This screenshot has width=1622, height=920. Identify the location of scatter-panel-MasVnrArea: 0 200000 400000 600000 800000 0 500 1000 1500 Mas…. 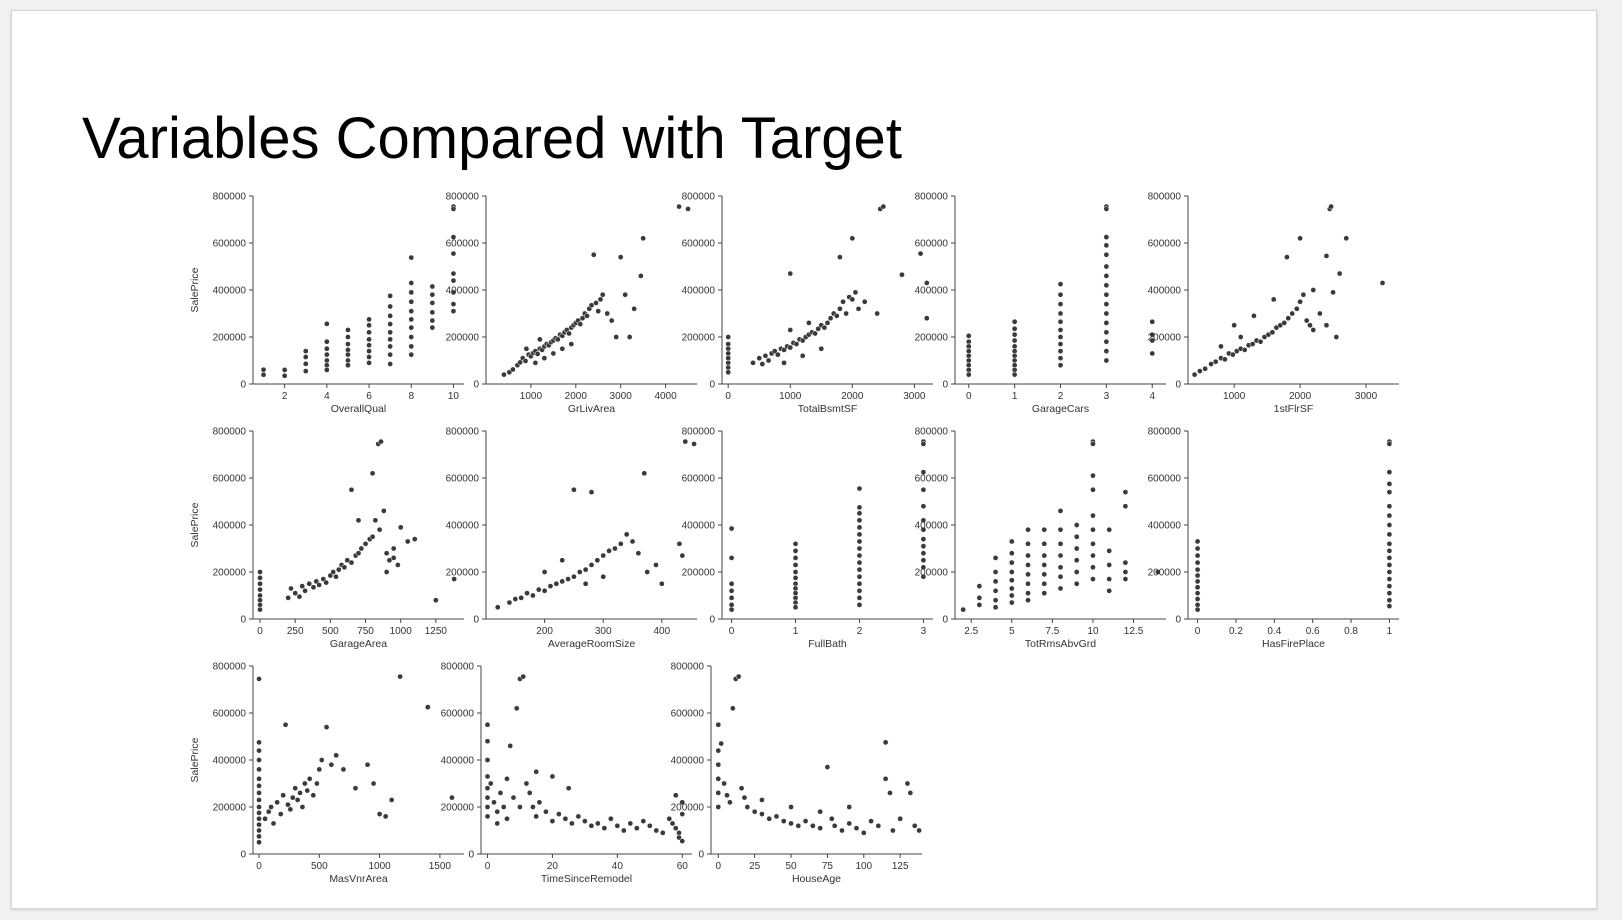
(326, 773).